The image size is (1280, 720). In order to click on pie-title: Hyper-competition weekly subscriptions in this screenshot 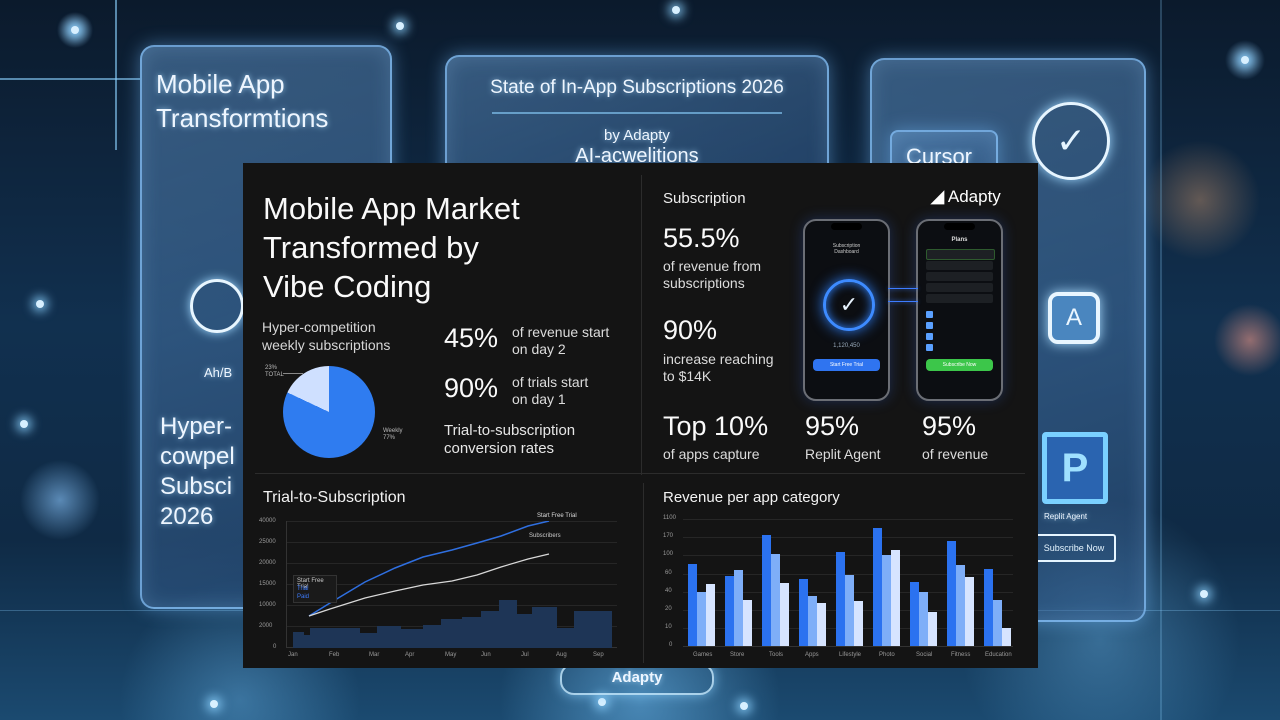, I will do `click(326, 336)`.